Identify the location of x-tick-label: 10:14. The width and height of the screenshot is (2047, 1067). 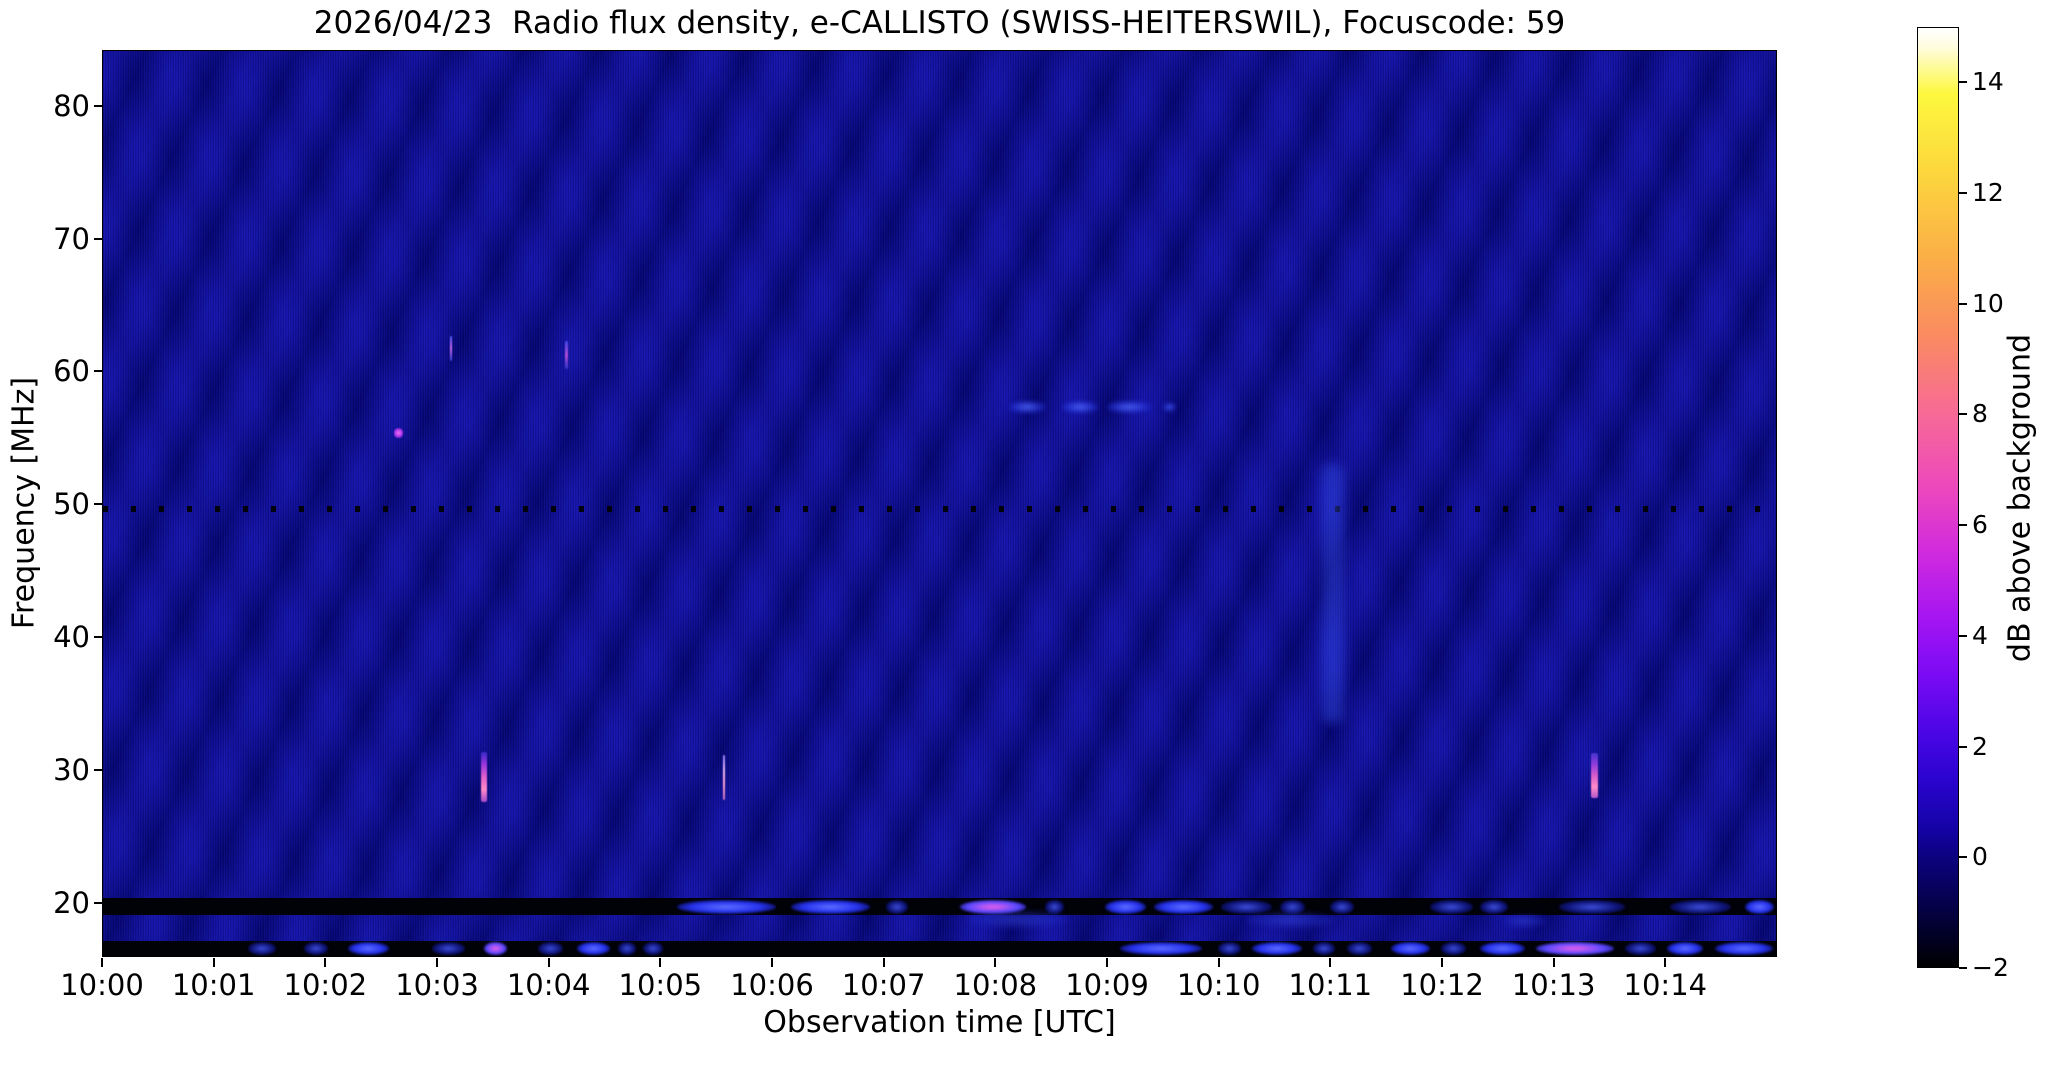
(1665, 985).